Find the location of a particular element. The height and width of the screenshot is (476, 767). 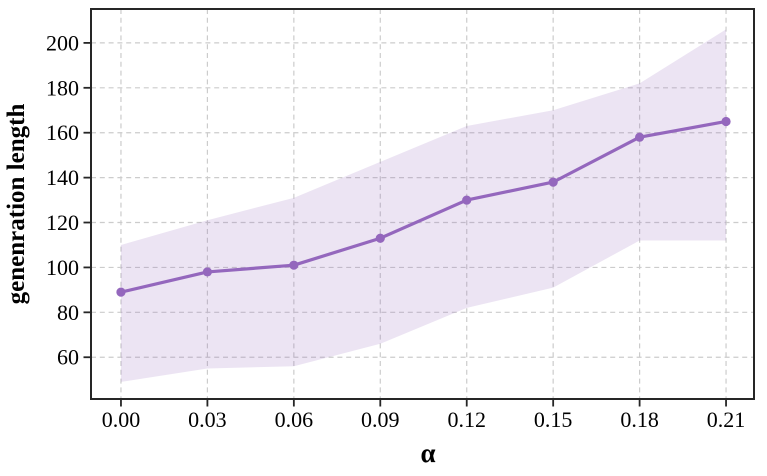

x-tick-label: 0.03 is located at coordinates (207, 419).